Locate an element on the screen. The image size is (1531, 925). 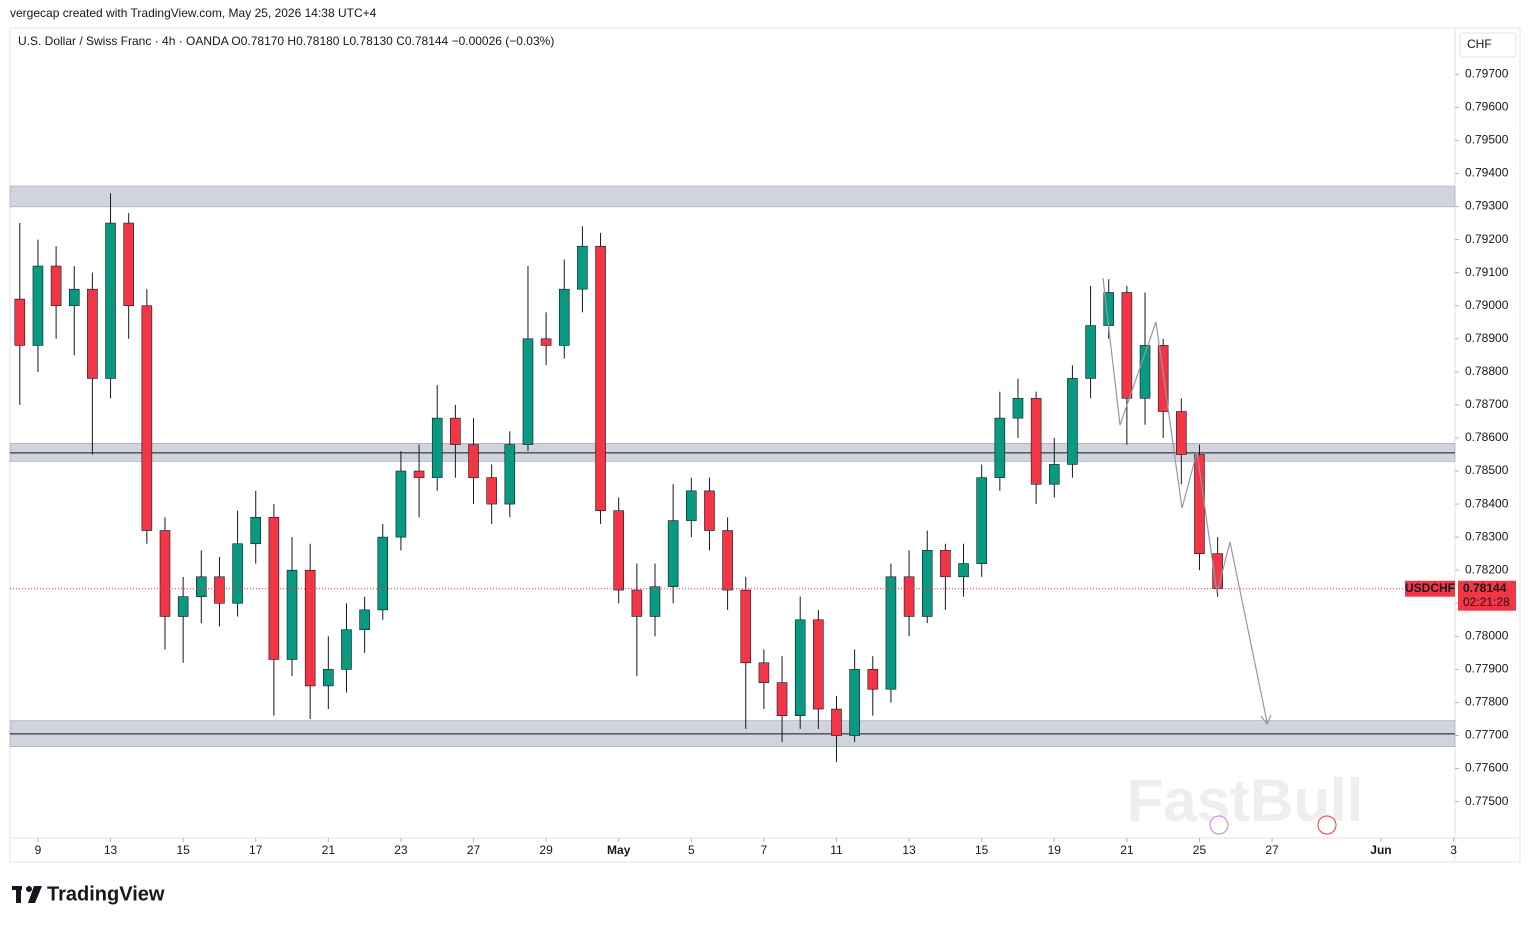
logo: TradingView is located at coordinates (106, 894).